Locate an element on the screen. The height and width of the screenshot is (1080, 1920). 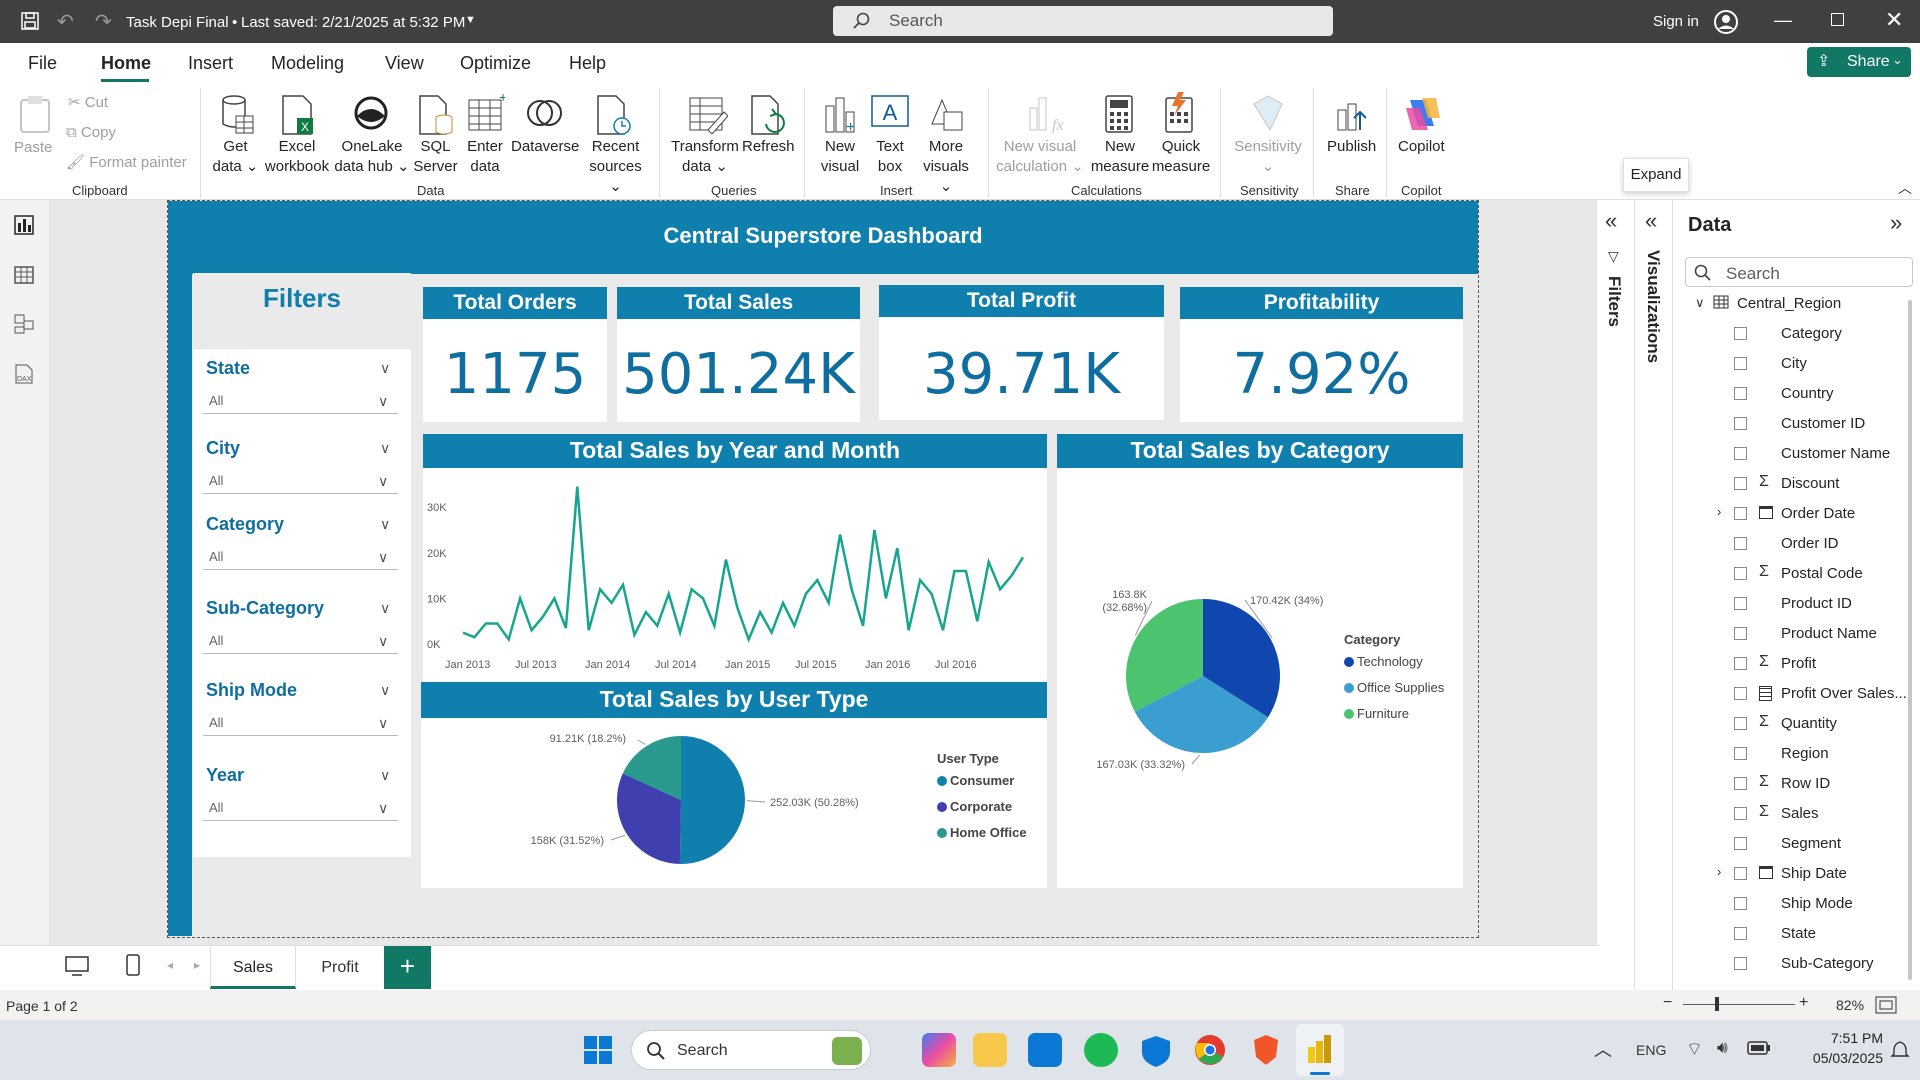
field-name: Postal Code is located at coordinates (1822, 573).